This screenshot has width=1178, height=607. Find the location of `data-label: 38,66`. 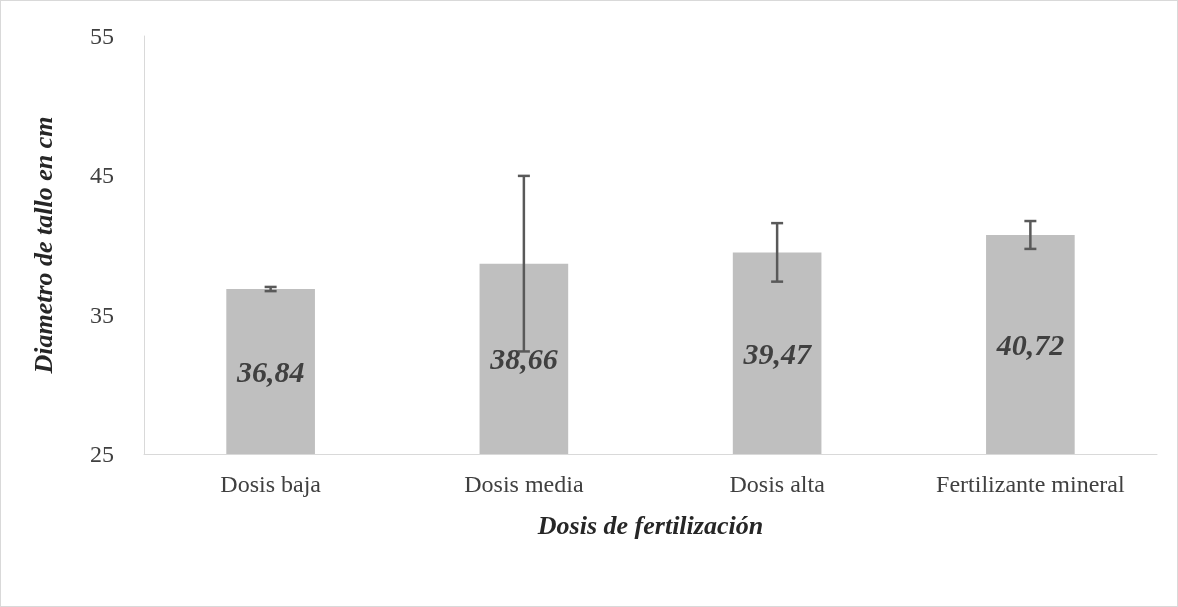

data-label: 38,66 is located at coordinates (523, 359).